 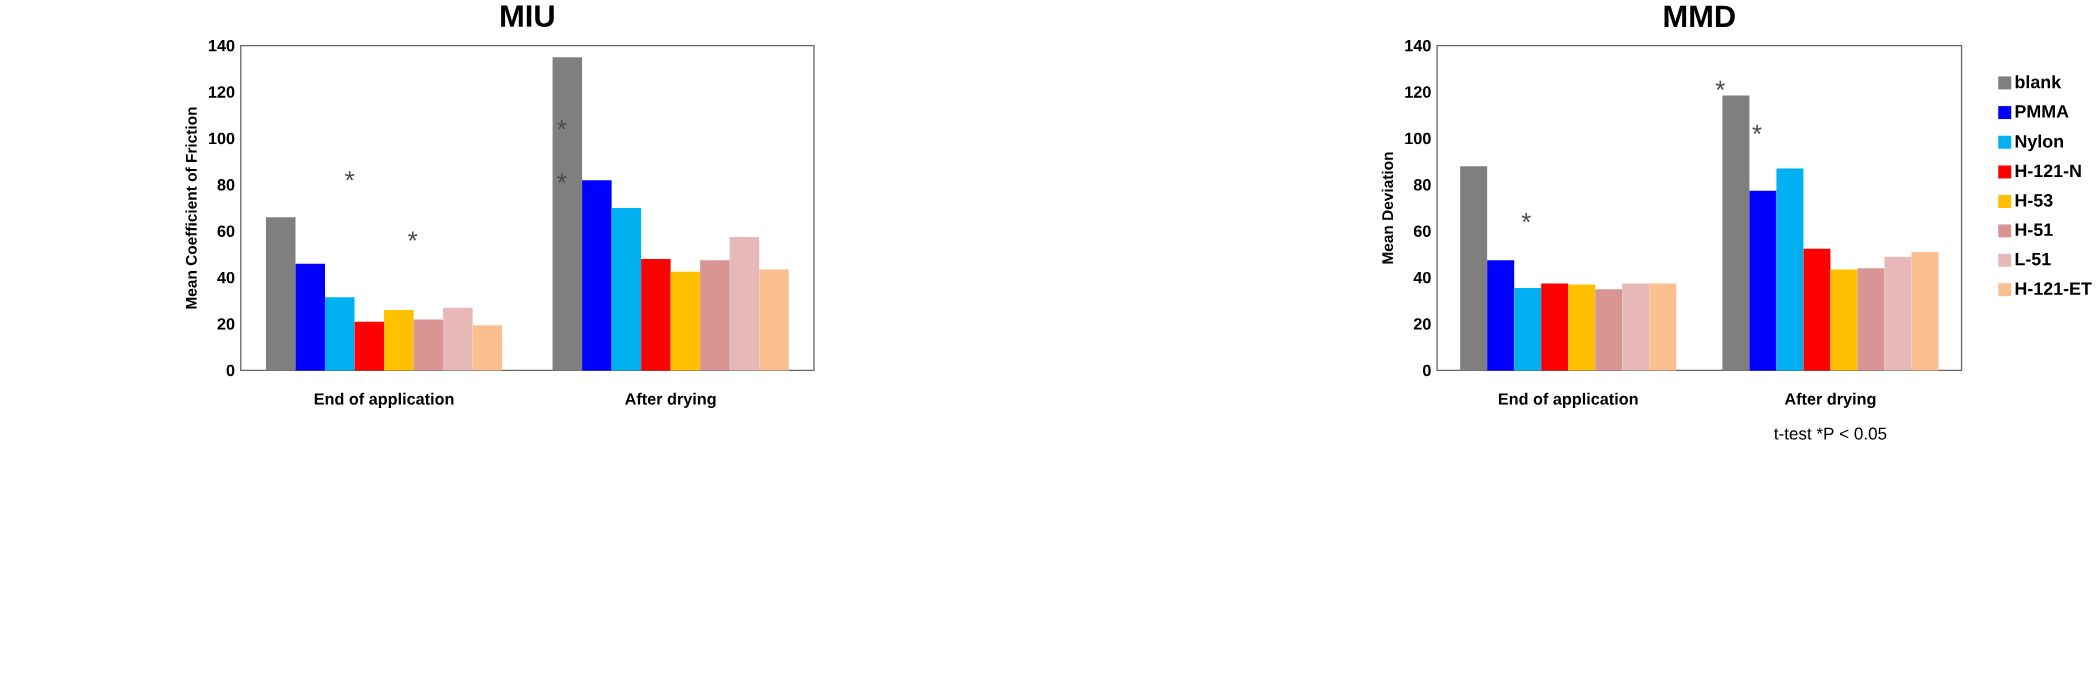 I want to click on legend-label: Nylon, so click(x=2039, y=143).